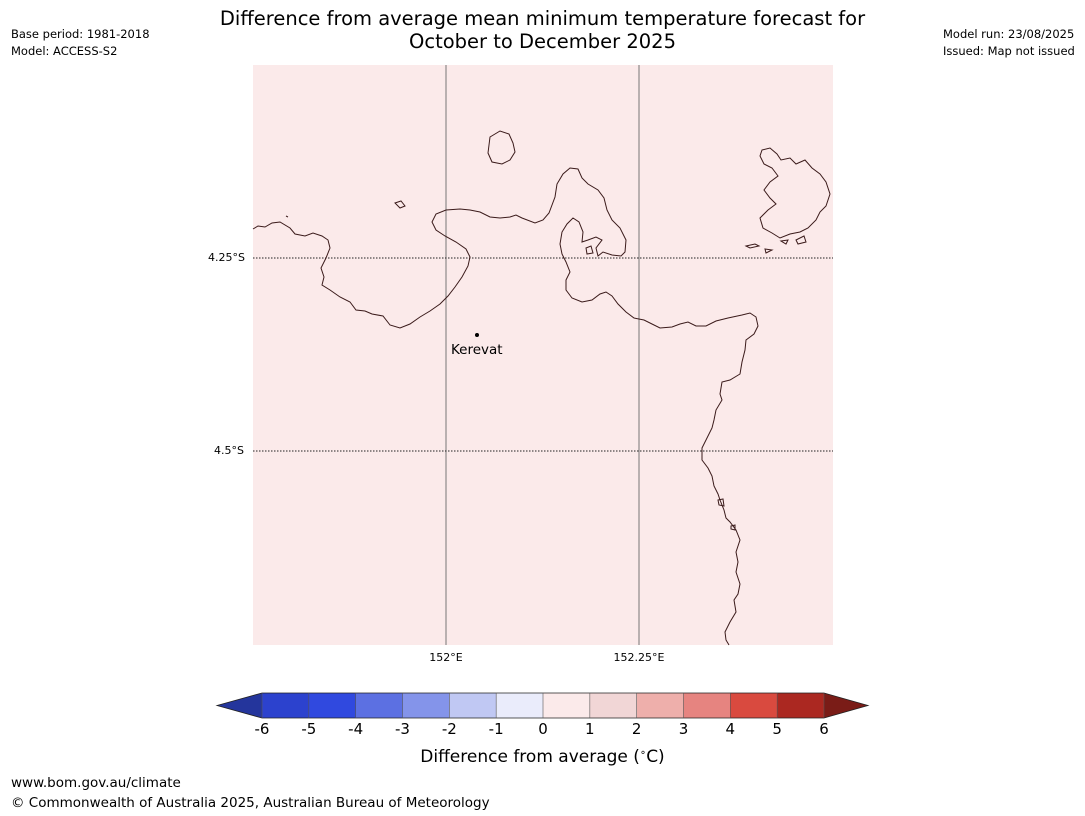  What do you see at coordinates (636, 729) in the screenshot?
I see `colorbar-tick-label: 2` at bounding box center [636, 729].